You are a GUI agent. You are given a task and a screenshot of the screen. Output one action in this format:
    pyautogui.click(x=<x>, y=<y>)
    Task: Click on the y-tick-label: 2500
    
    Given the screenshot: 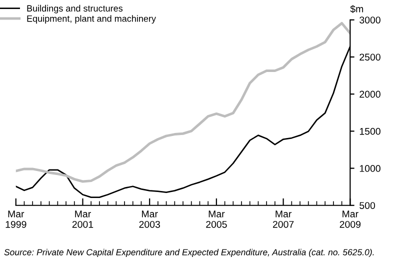 What is the action you would take?
    pyautogui.click(x=370, y=57)
    